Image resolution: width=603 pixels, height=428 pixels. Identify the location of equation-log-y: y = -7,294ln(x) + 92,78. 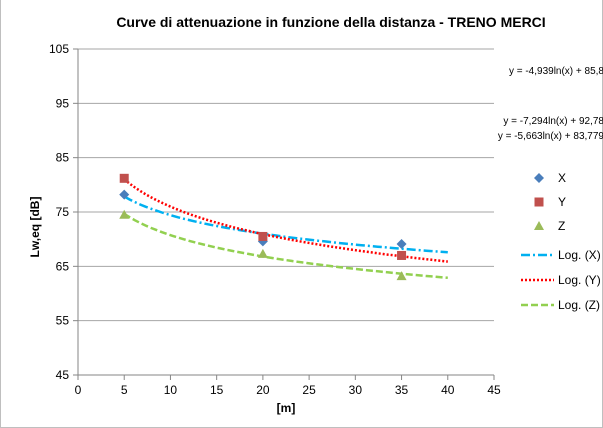
(553, 121).